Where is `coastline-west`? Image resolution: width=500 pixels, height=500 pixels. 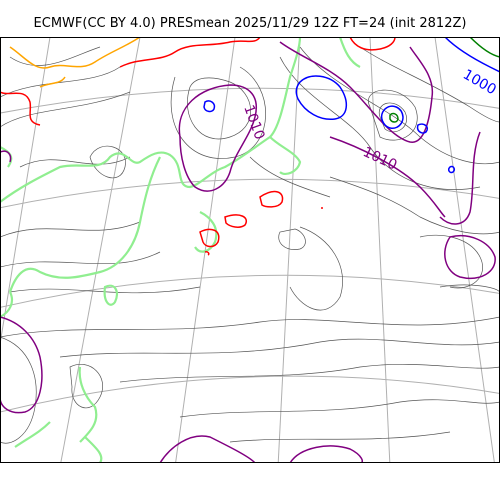
coastline-west is located at coordinates (6, 157).